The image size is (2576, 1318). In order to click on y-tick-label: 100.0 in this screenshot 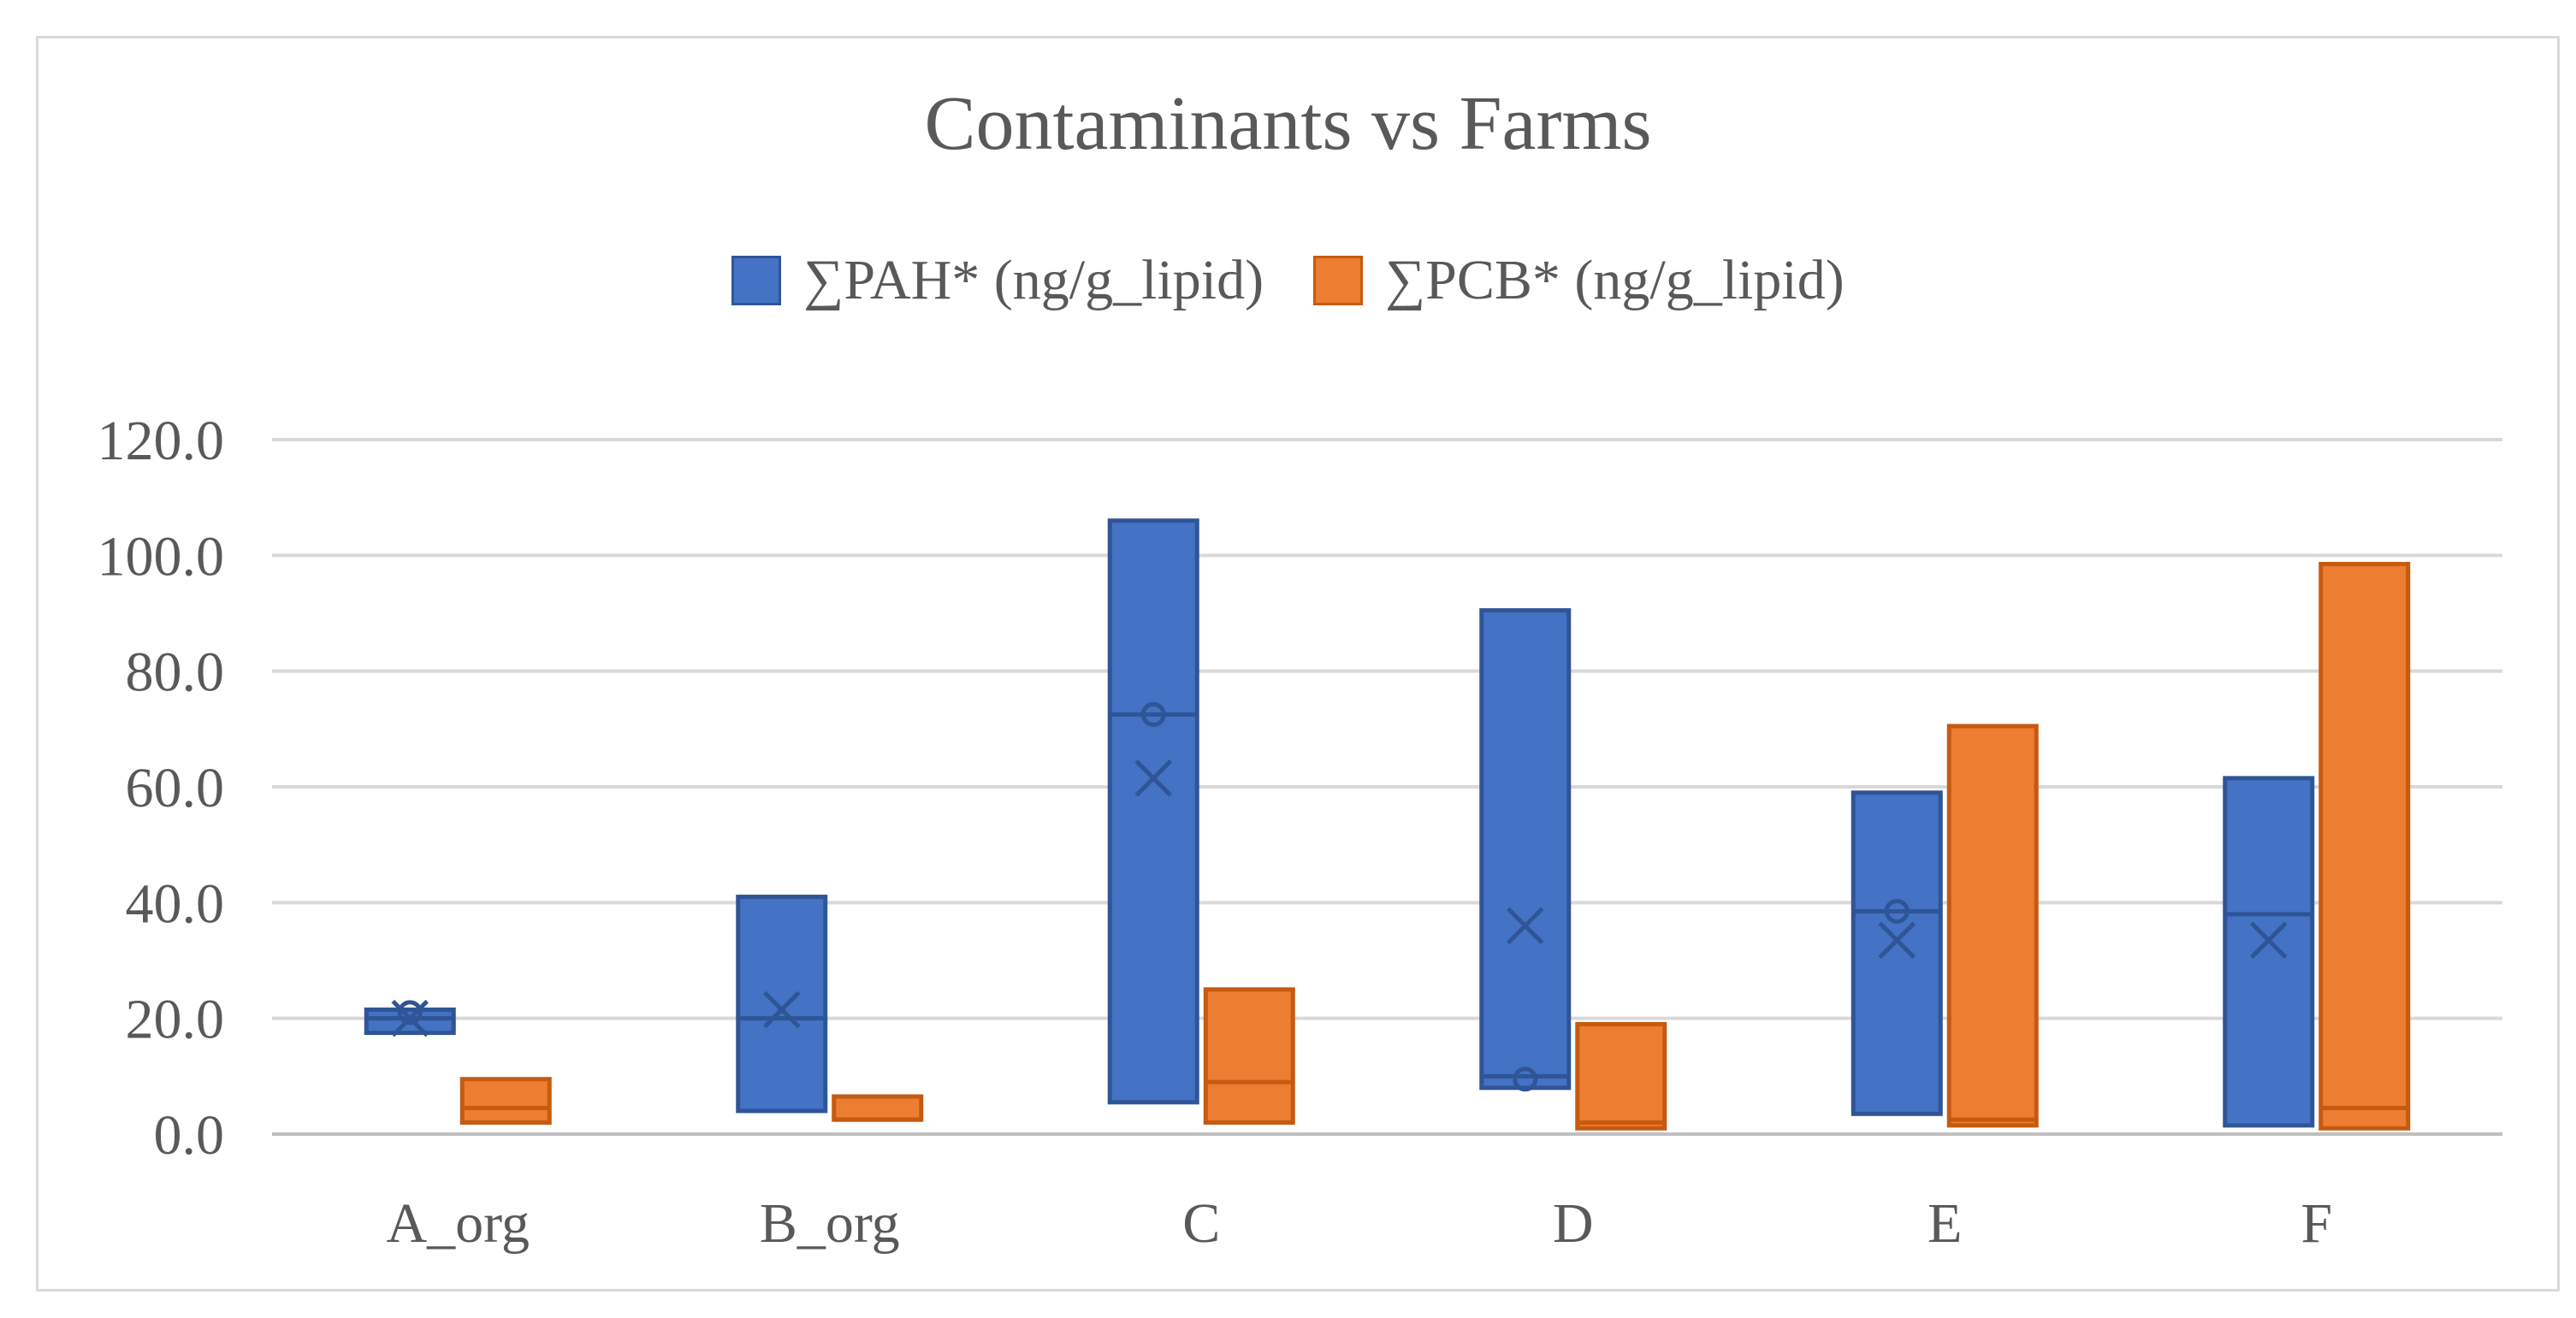, I will do `click(161, 556)`.